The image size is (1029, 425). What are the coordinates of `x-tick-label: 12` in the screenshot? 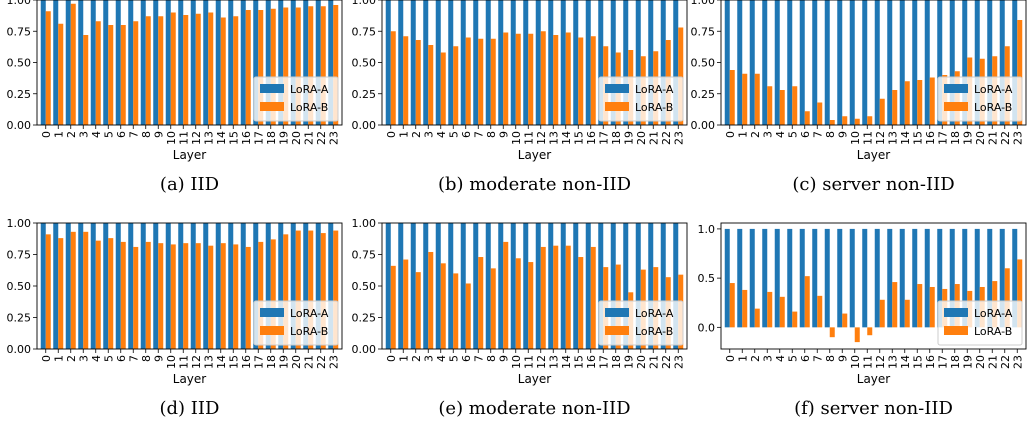 It's located at (196, 362).